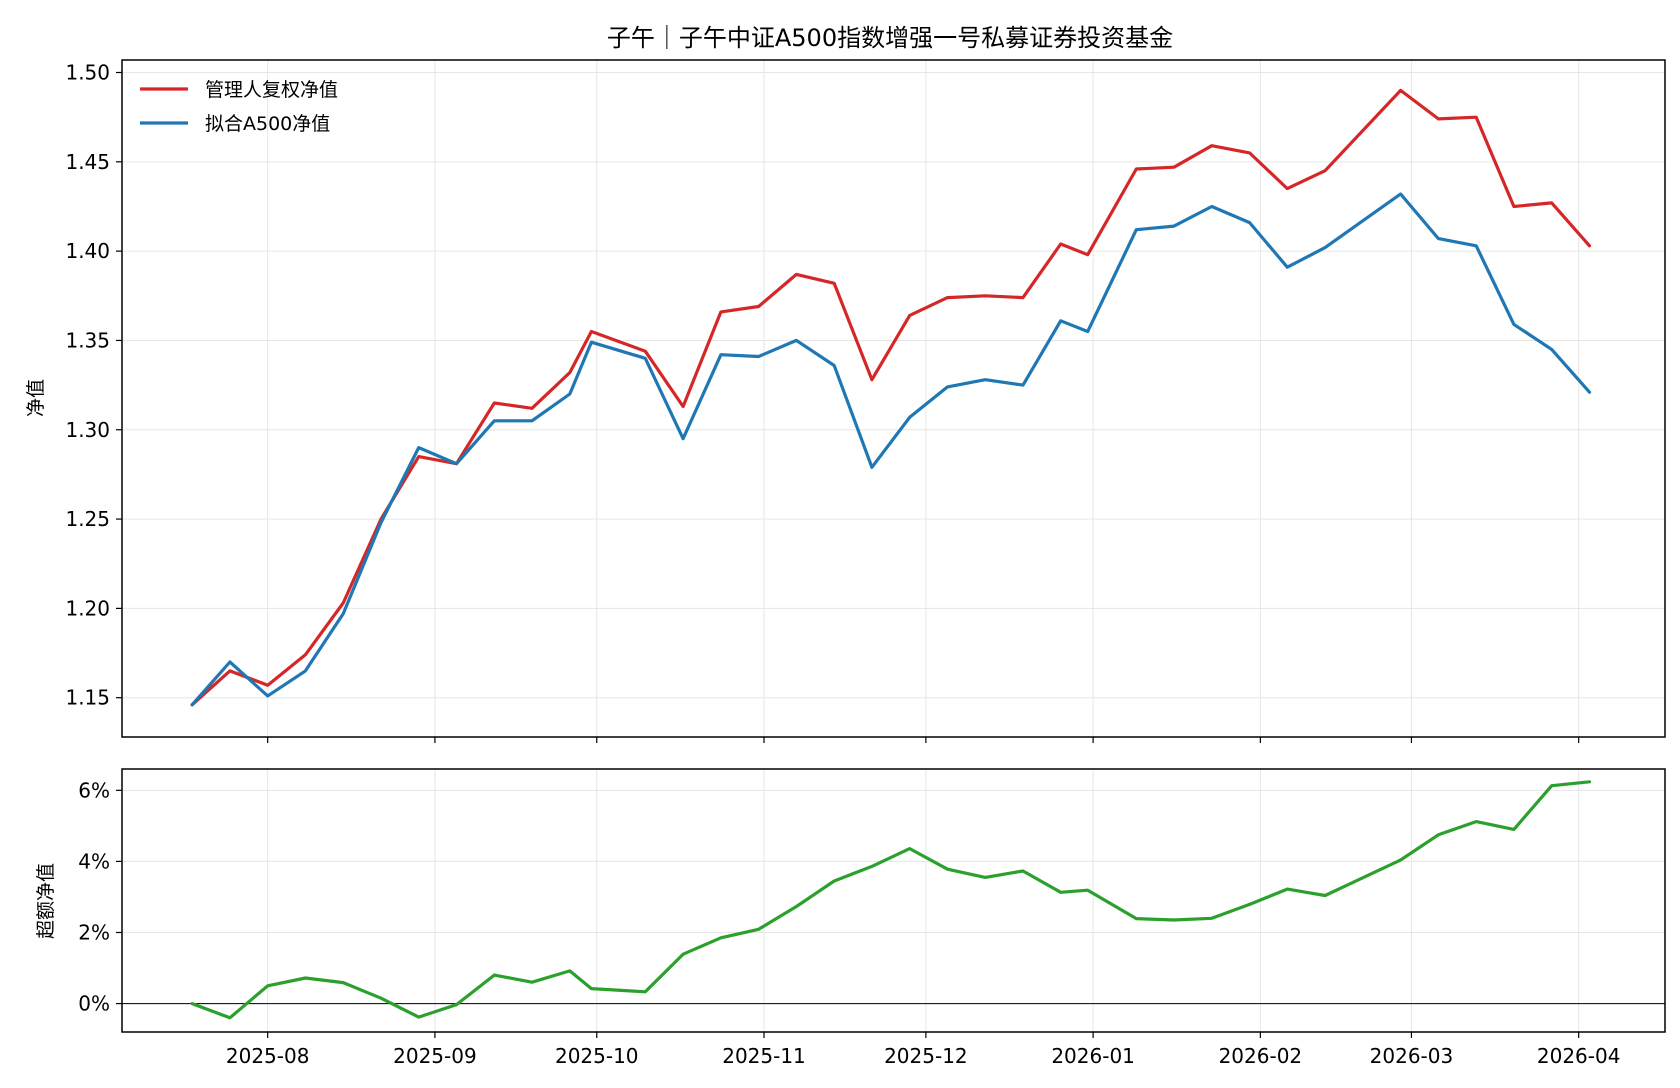  Describe the element at coordinates (597, 1056) in the screenshot. I see `x-tick-label: 2025-10` at that location.